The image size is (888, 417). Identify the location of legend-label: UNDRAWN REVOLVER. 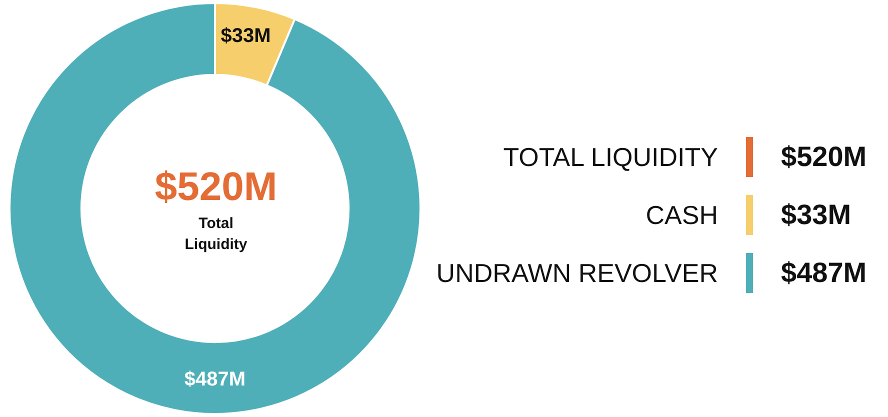
(576, 273).